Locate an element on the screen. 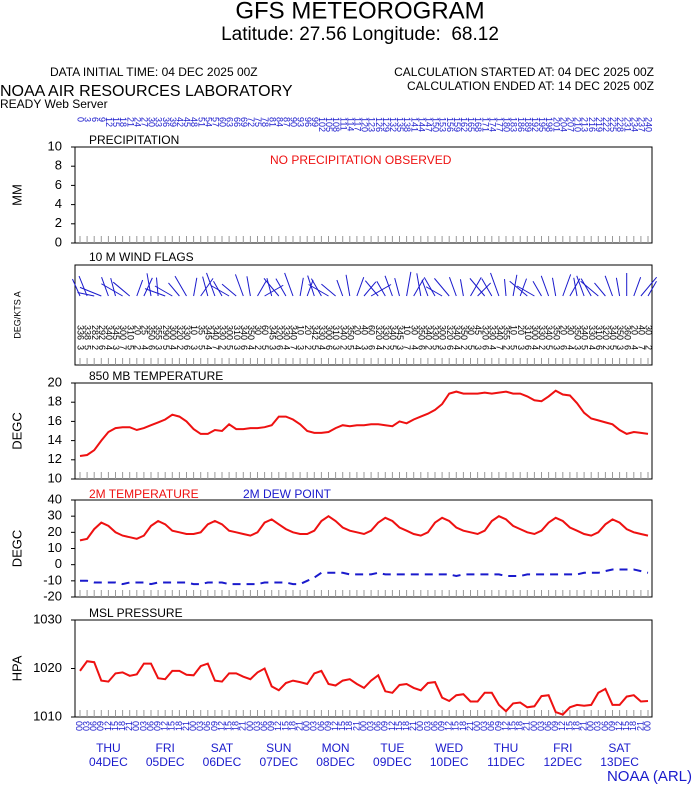 The image size is (694, 788). wind-direction: 345 is located at coordinates (400, 332).